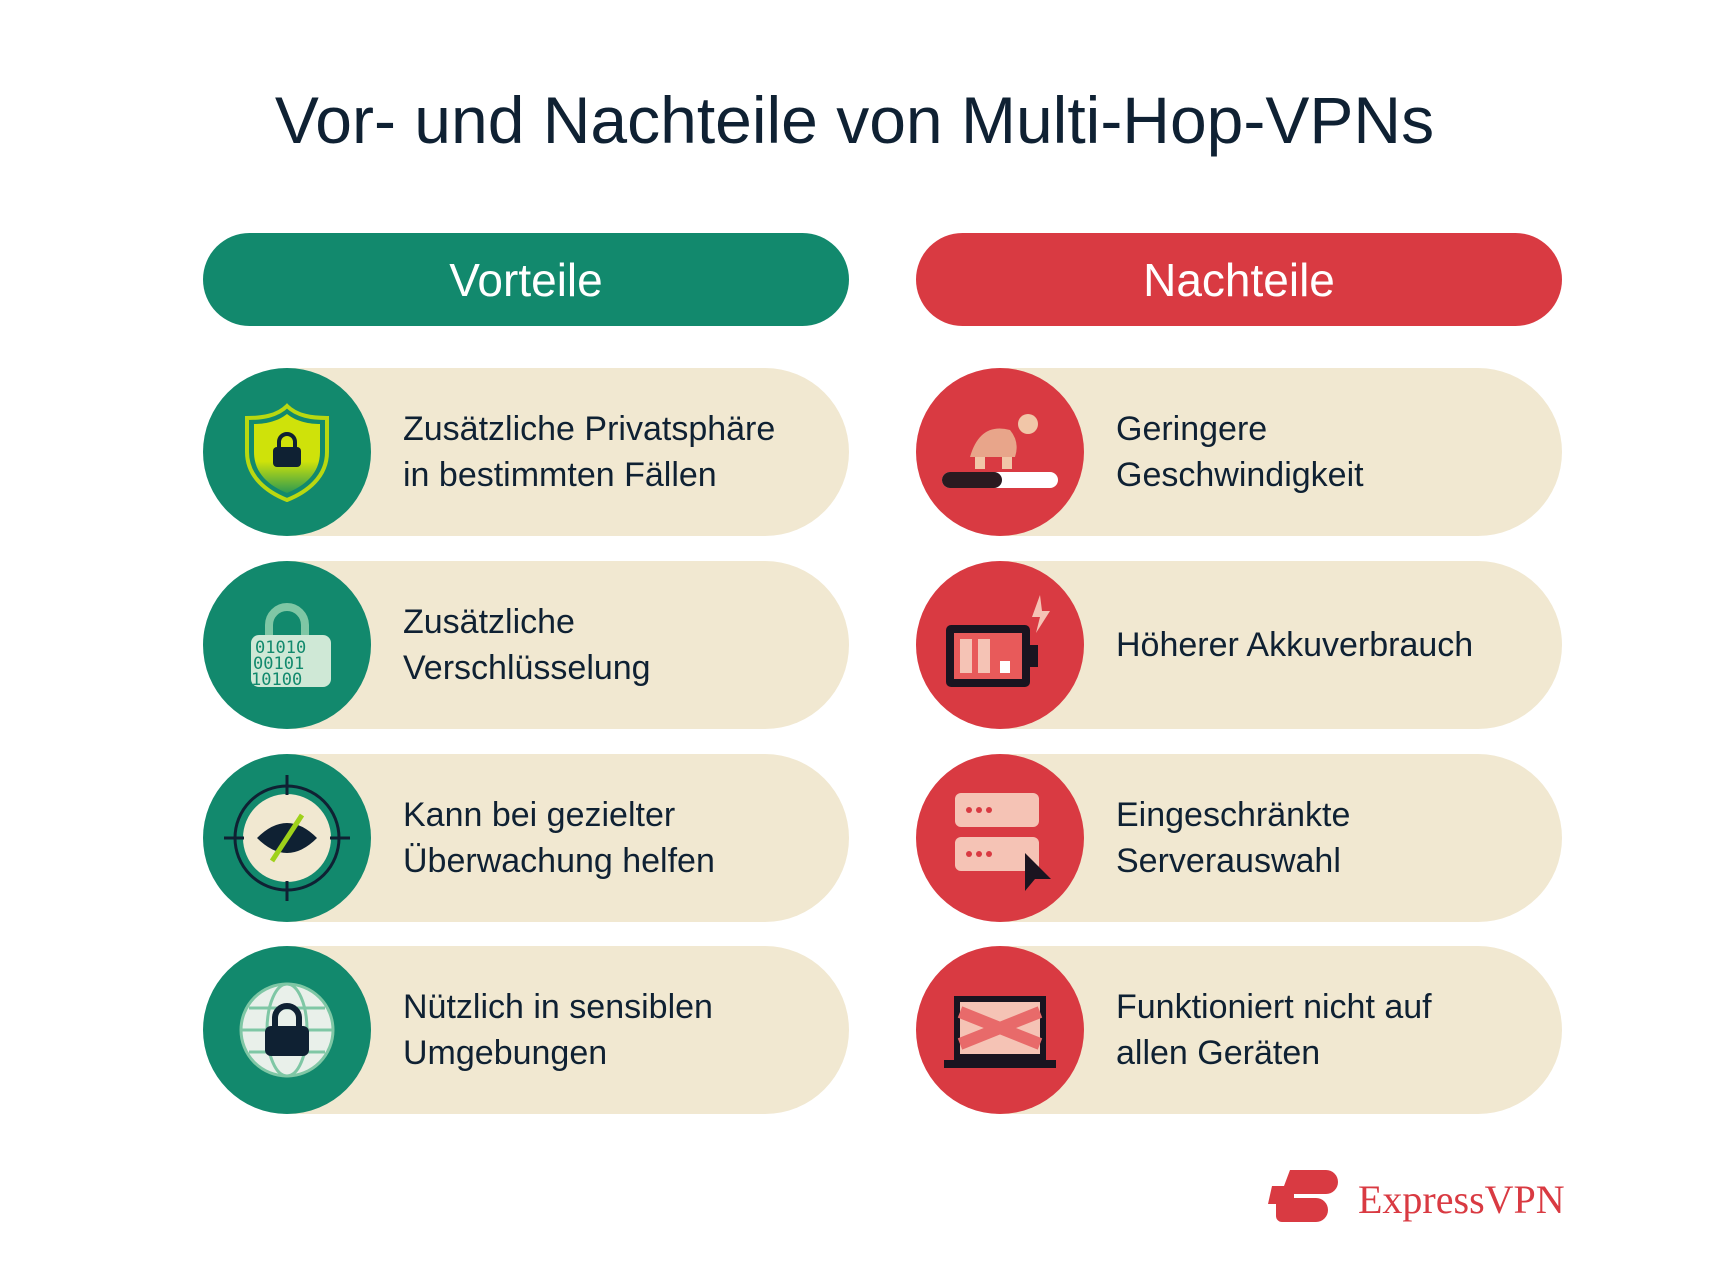  What do you see at coordinates (489, 622) in the screenshot?
I see `item-line: Zusätzliche` at bounding box center [489, 622].